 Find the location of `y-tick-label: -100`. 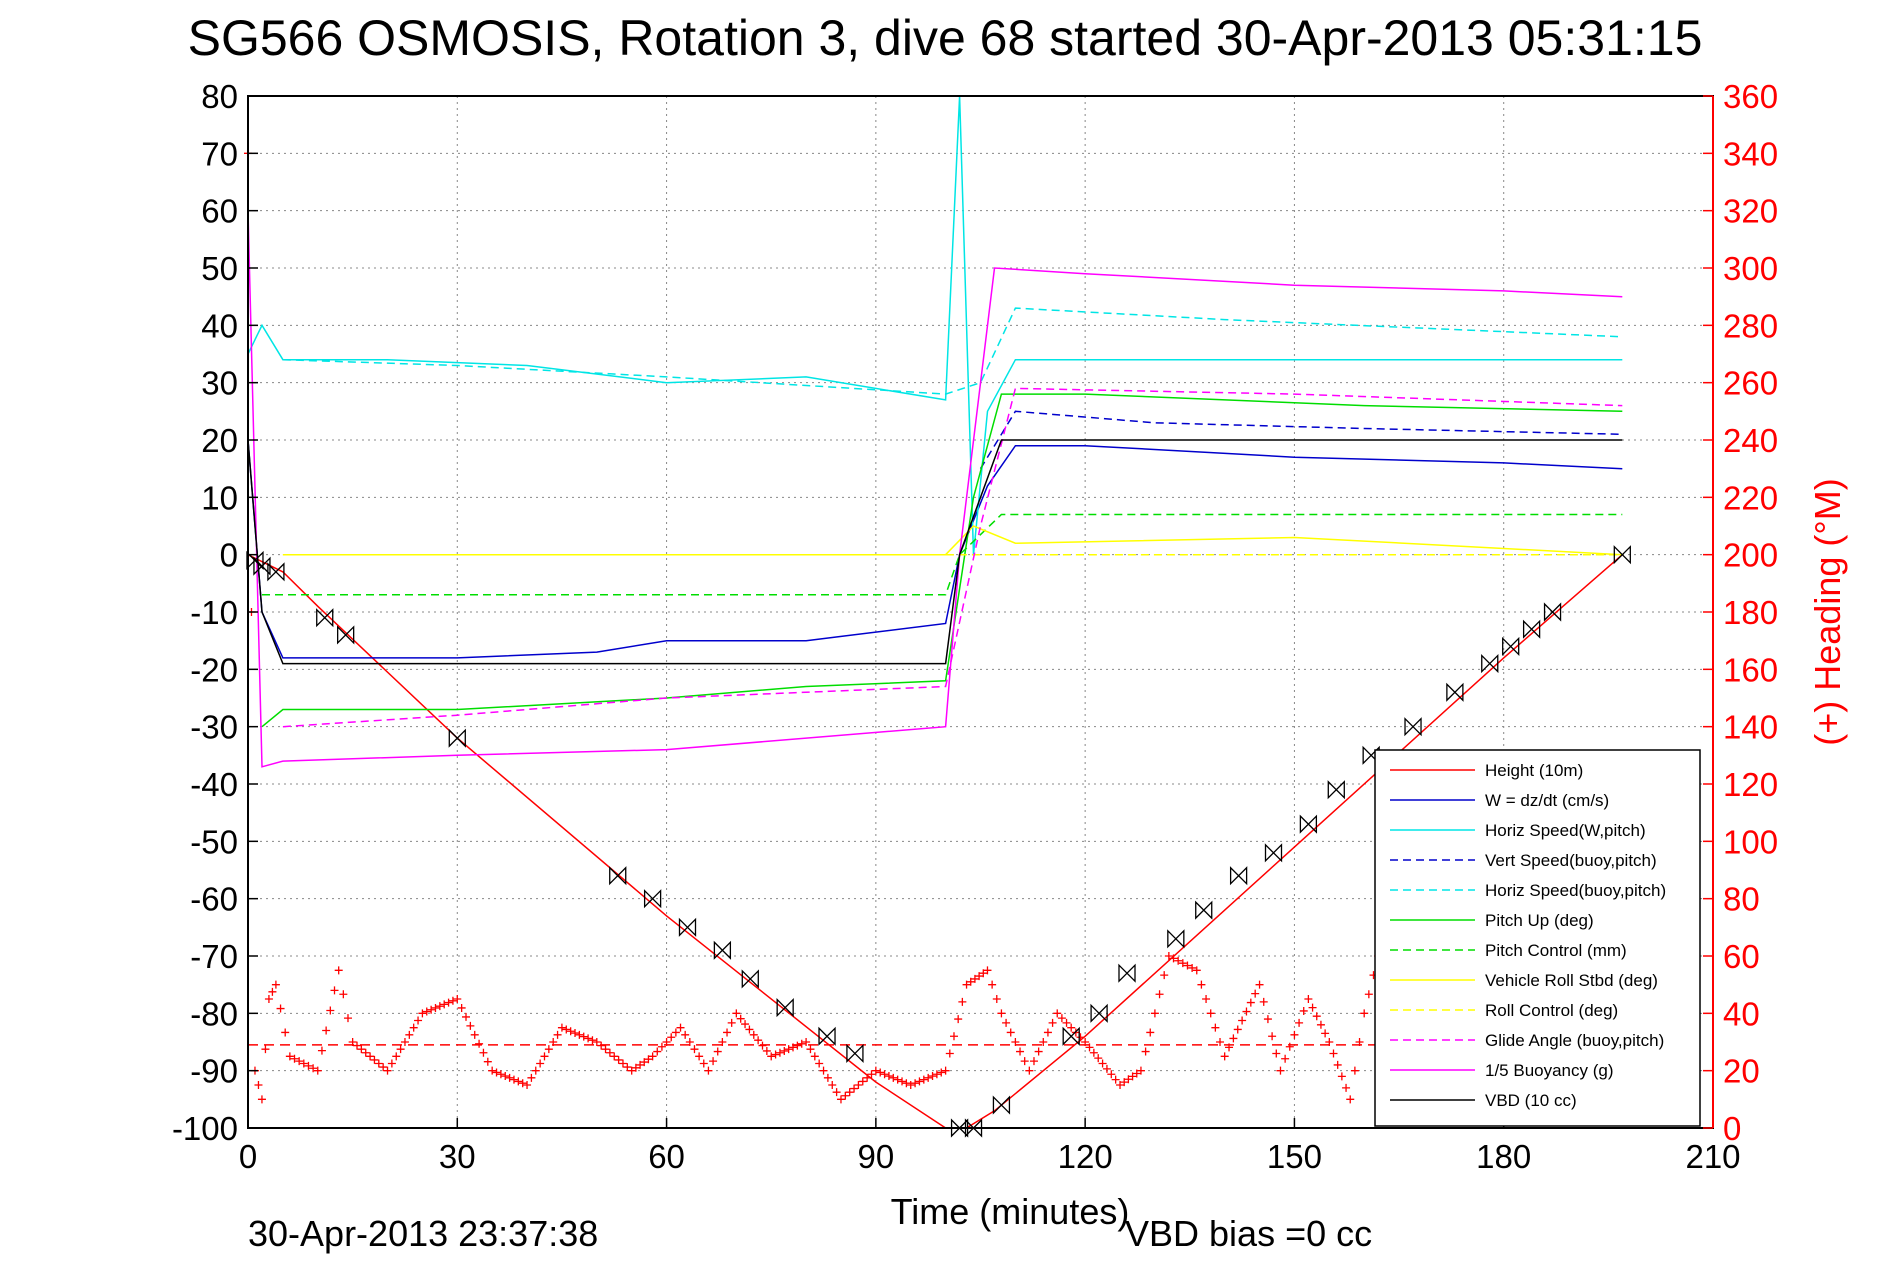

y-tick-label: -100 is located at coordinates (205, 1128).